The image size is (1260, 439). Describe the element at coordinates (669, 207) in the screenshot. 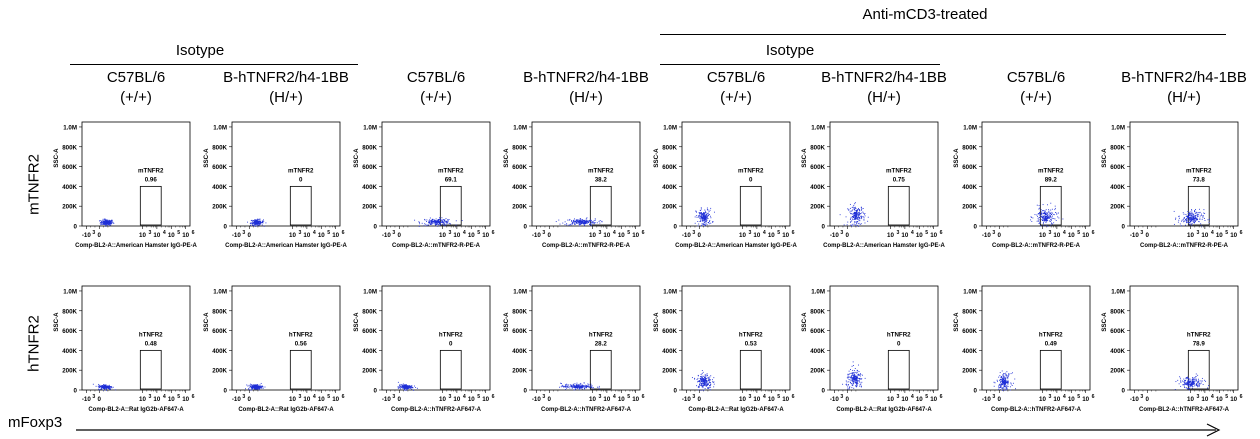

I see `y-tick-label: 200K` at that location.